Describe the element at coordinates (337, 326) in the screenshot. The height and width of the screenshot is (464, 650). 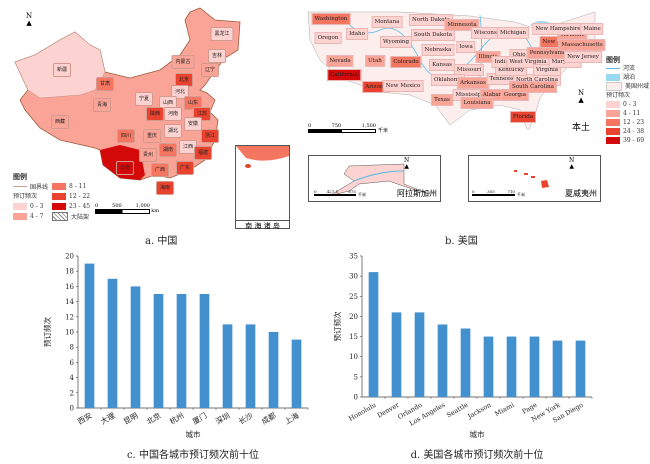
I see `y-axis-label: 预订频次` at that location.